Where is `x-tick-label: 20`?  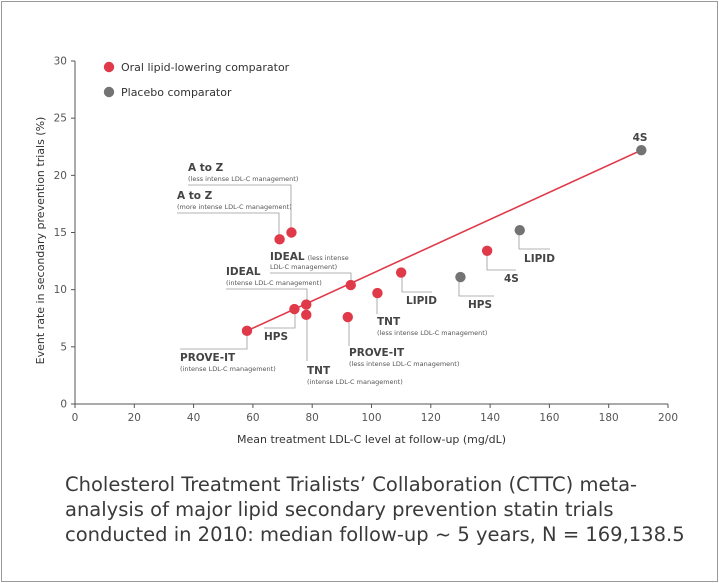 x-tick-label: 20 is located at coordinates (134, 418).